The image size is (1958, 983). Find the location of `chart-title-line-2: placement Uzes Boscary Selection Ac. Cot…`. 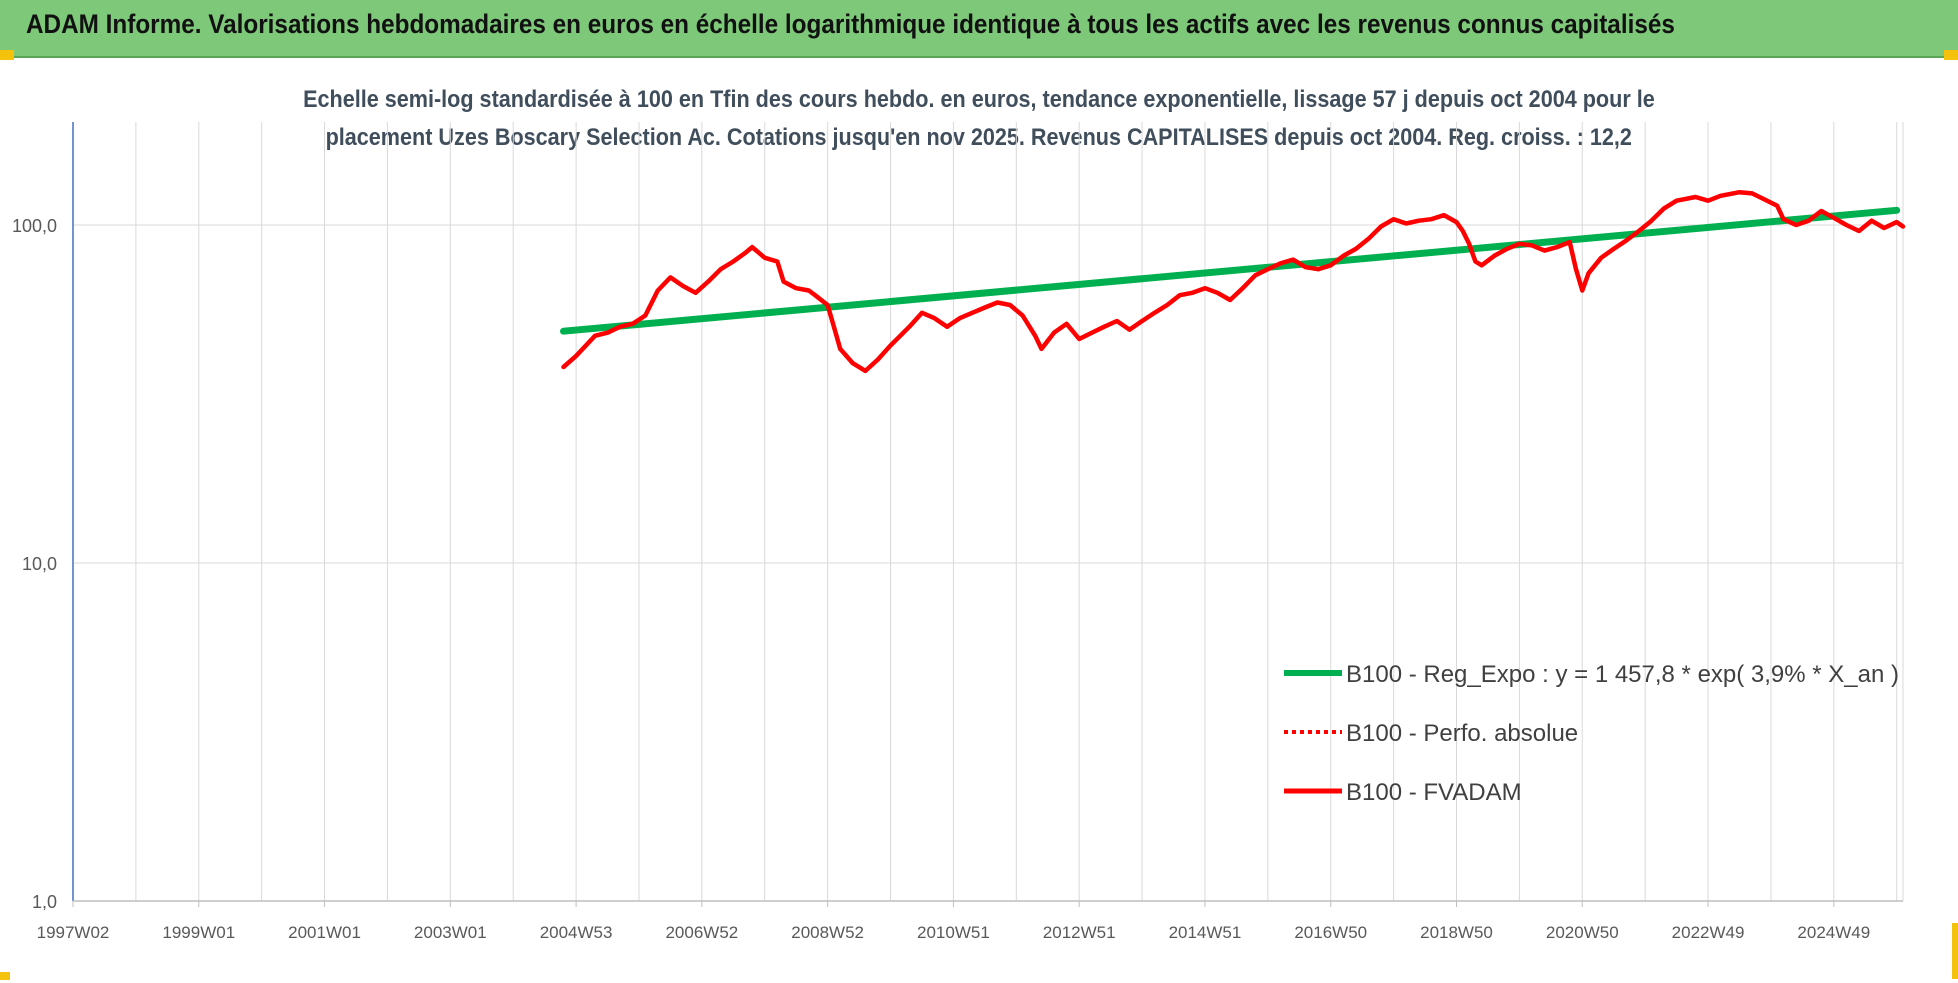

chart-title-line-2: placement Uzes Boscary Selection Ac. Cot… is located at coordinates (979, 138).